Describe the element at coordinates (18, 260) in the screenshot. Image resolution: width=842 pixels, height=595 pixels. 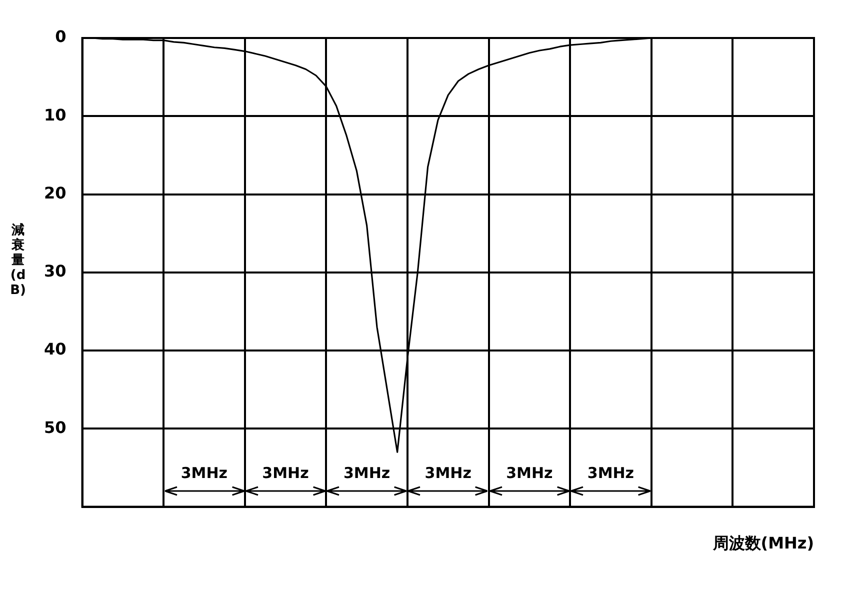
I see `y-axis-title: 減衰量(dB)` at that location.